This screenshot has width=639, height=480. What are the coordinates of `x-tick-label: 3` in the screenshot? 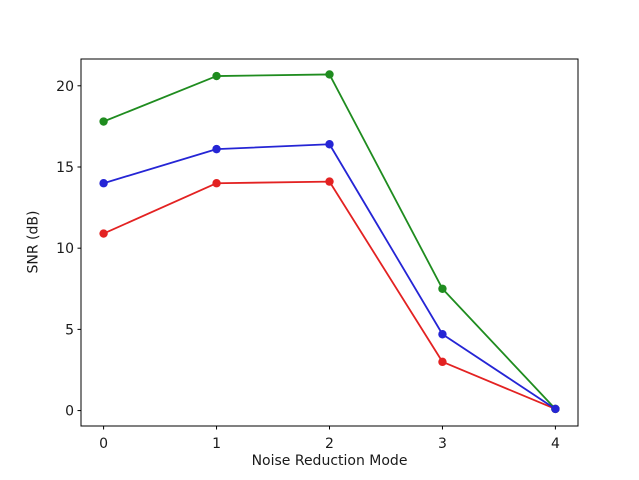 It's located at (442, 444).